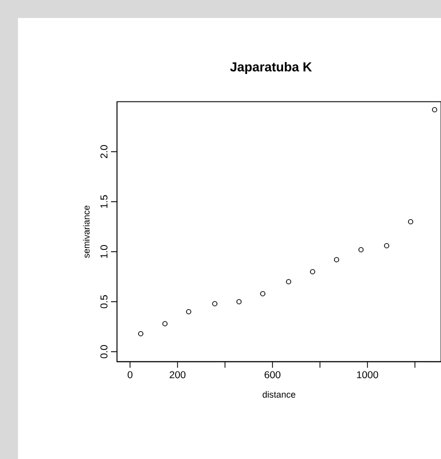  What do you see at coordinates (271, 68) in the screenshot?
I see `chart-title: Japaratuba K` at bounding box center [271, 68].